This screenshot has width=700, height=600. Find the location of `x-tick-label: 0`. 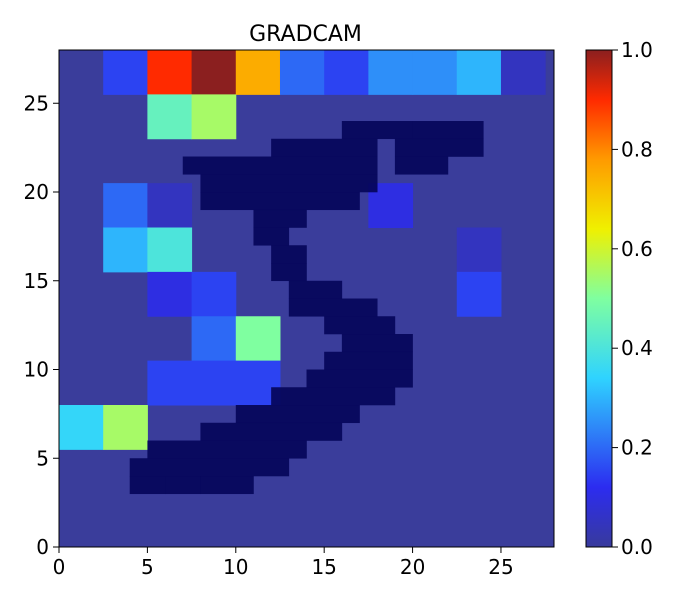

x-tick-label: 0 is located at coordinates (59, 567).